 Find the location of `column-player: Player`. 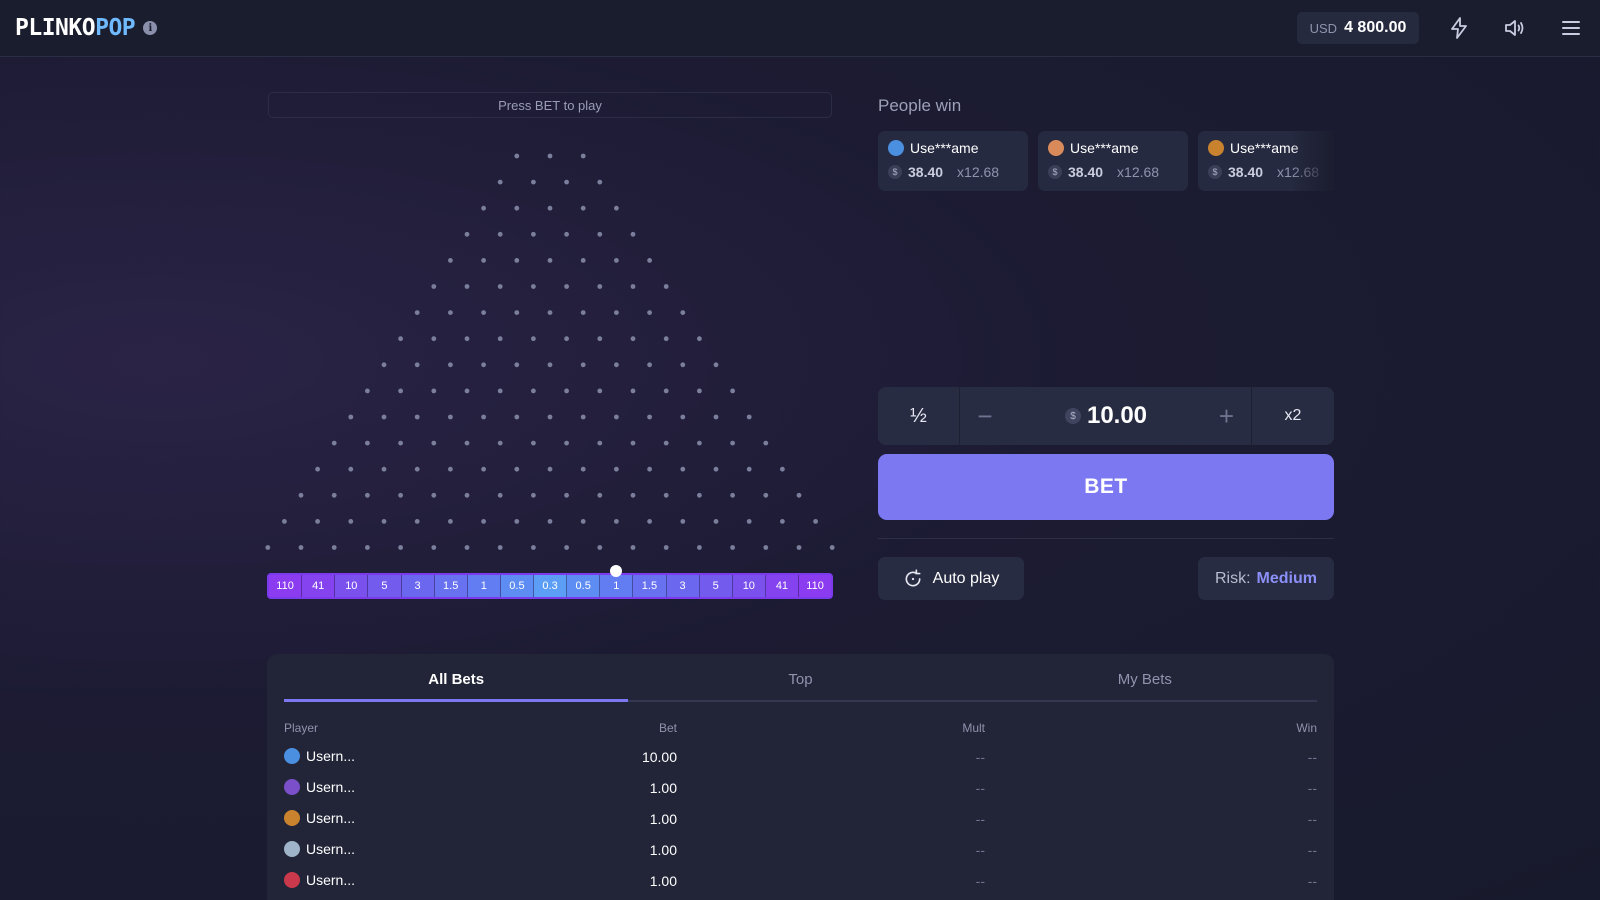

column-player: Player is located at coordinates (301, 728).